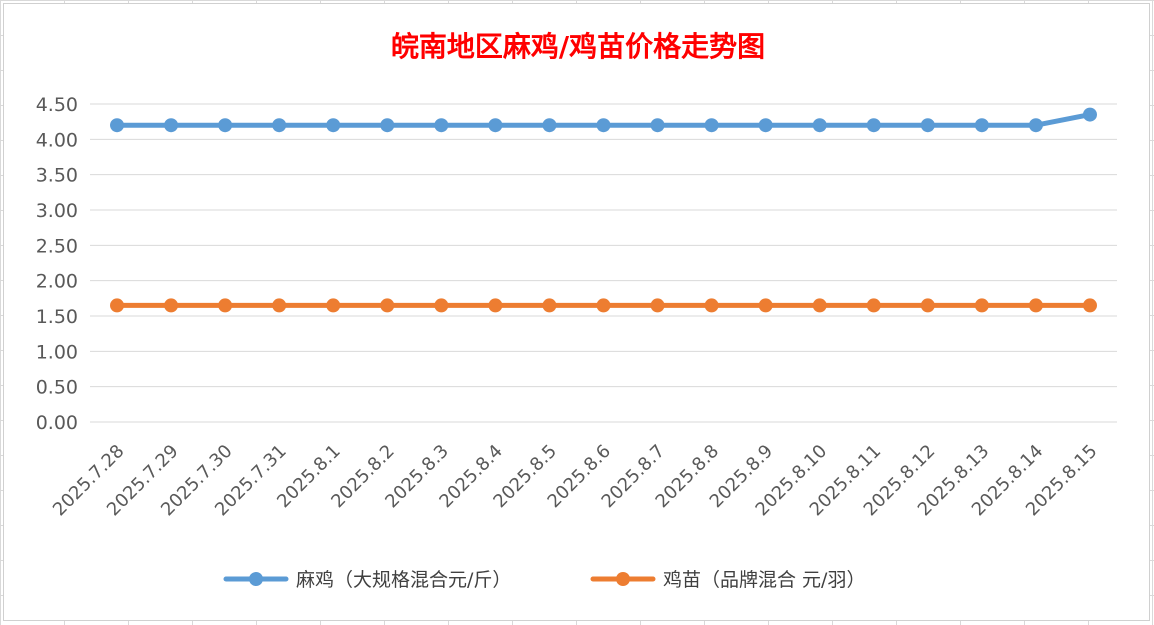  Describe the element at coordinates (578, 46) in the screenshot. I see `chart-title: 皖南地区麻鸡/鸡苗价格走势图` at that location.